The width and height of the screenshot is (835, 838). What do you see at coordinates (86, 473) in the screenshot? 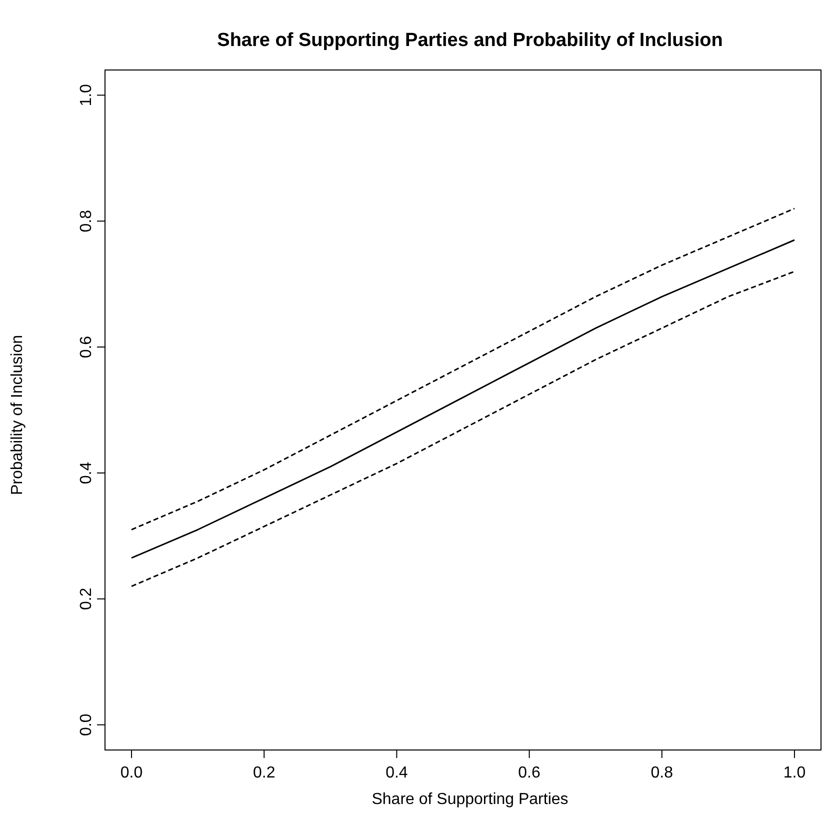
I see `y-tick-label: 0.4` at bounding box center [86, 473].